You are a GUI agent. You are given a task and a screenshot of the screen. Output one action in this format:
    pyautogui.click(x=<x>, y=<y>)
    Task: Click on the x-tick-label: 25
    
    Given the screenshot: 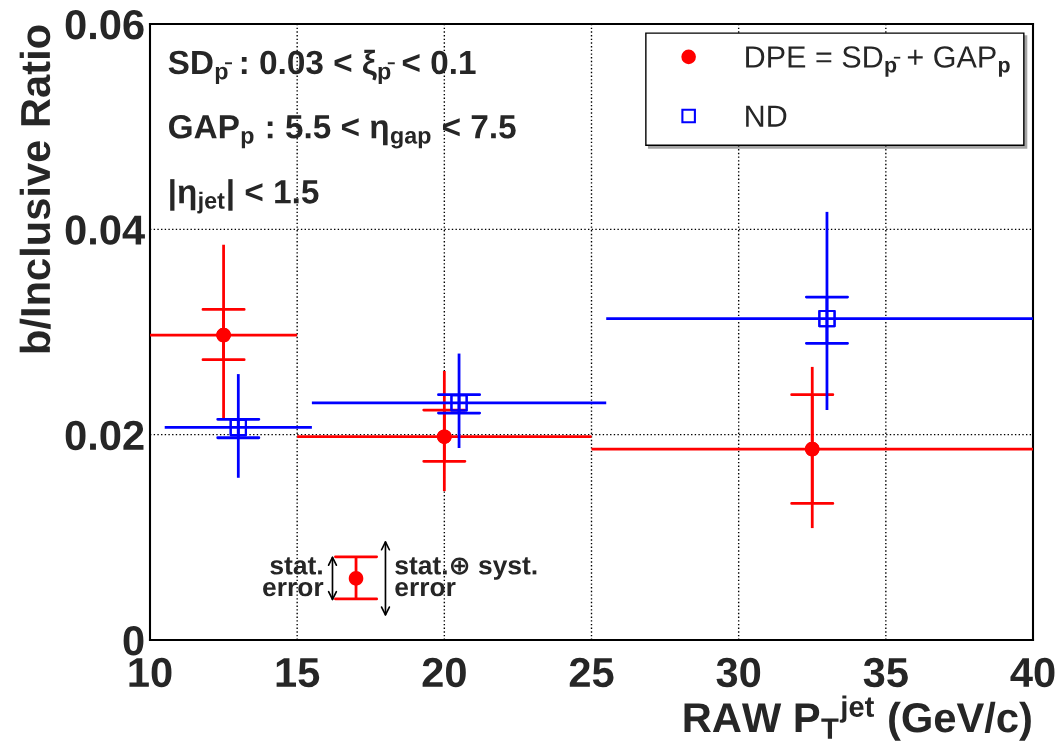 What is the action you would take?
    pyautogui.click(x=591, y=672)
    